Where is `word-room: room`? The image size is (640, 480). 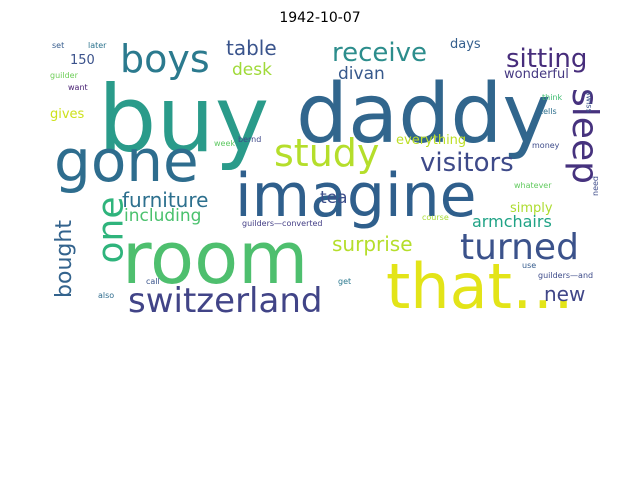 word-room: room is located at coordinates (215, 258).